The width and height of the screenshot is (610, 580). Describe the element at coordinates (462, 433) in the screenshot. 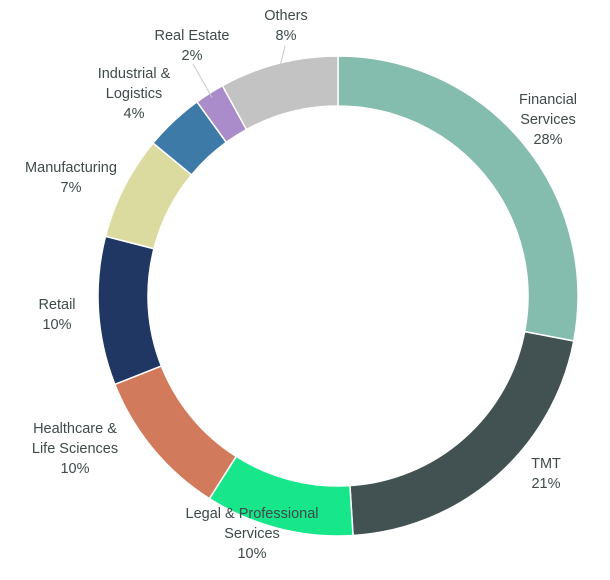

I see `slice-tmt` at that location.